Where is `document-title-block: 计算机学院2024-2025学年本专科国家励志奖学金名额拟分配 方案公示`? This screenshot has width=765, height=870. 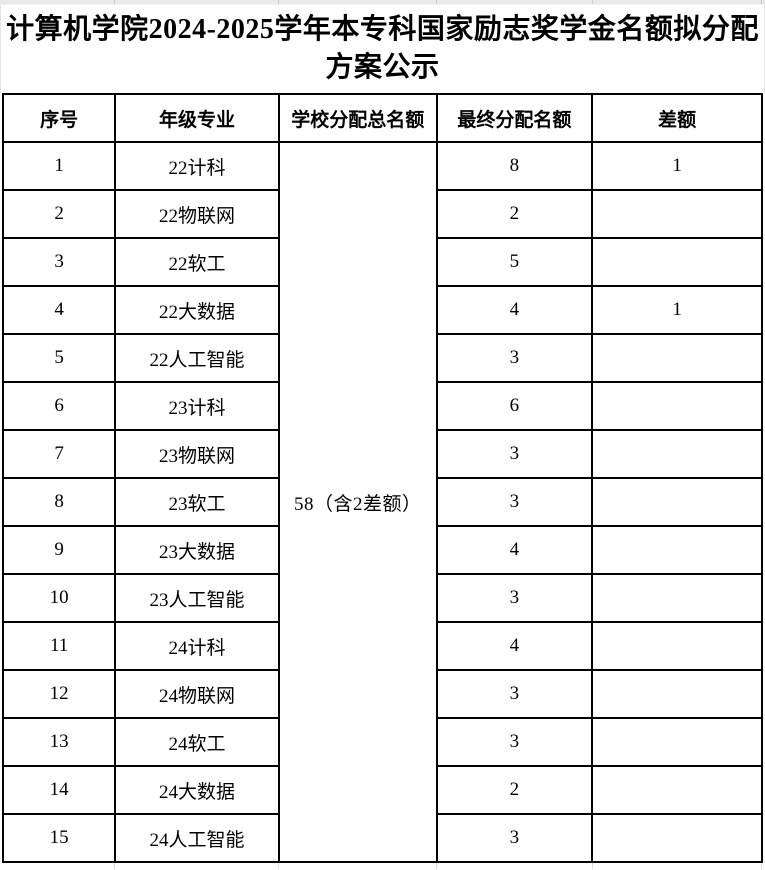 document-title-block: 计算机学院2024-2025学年本专科国家励志奖学金名额拟分配 方案公示 is located at coordinates (382, 49).